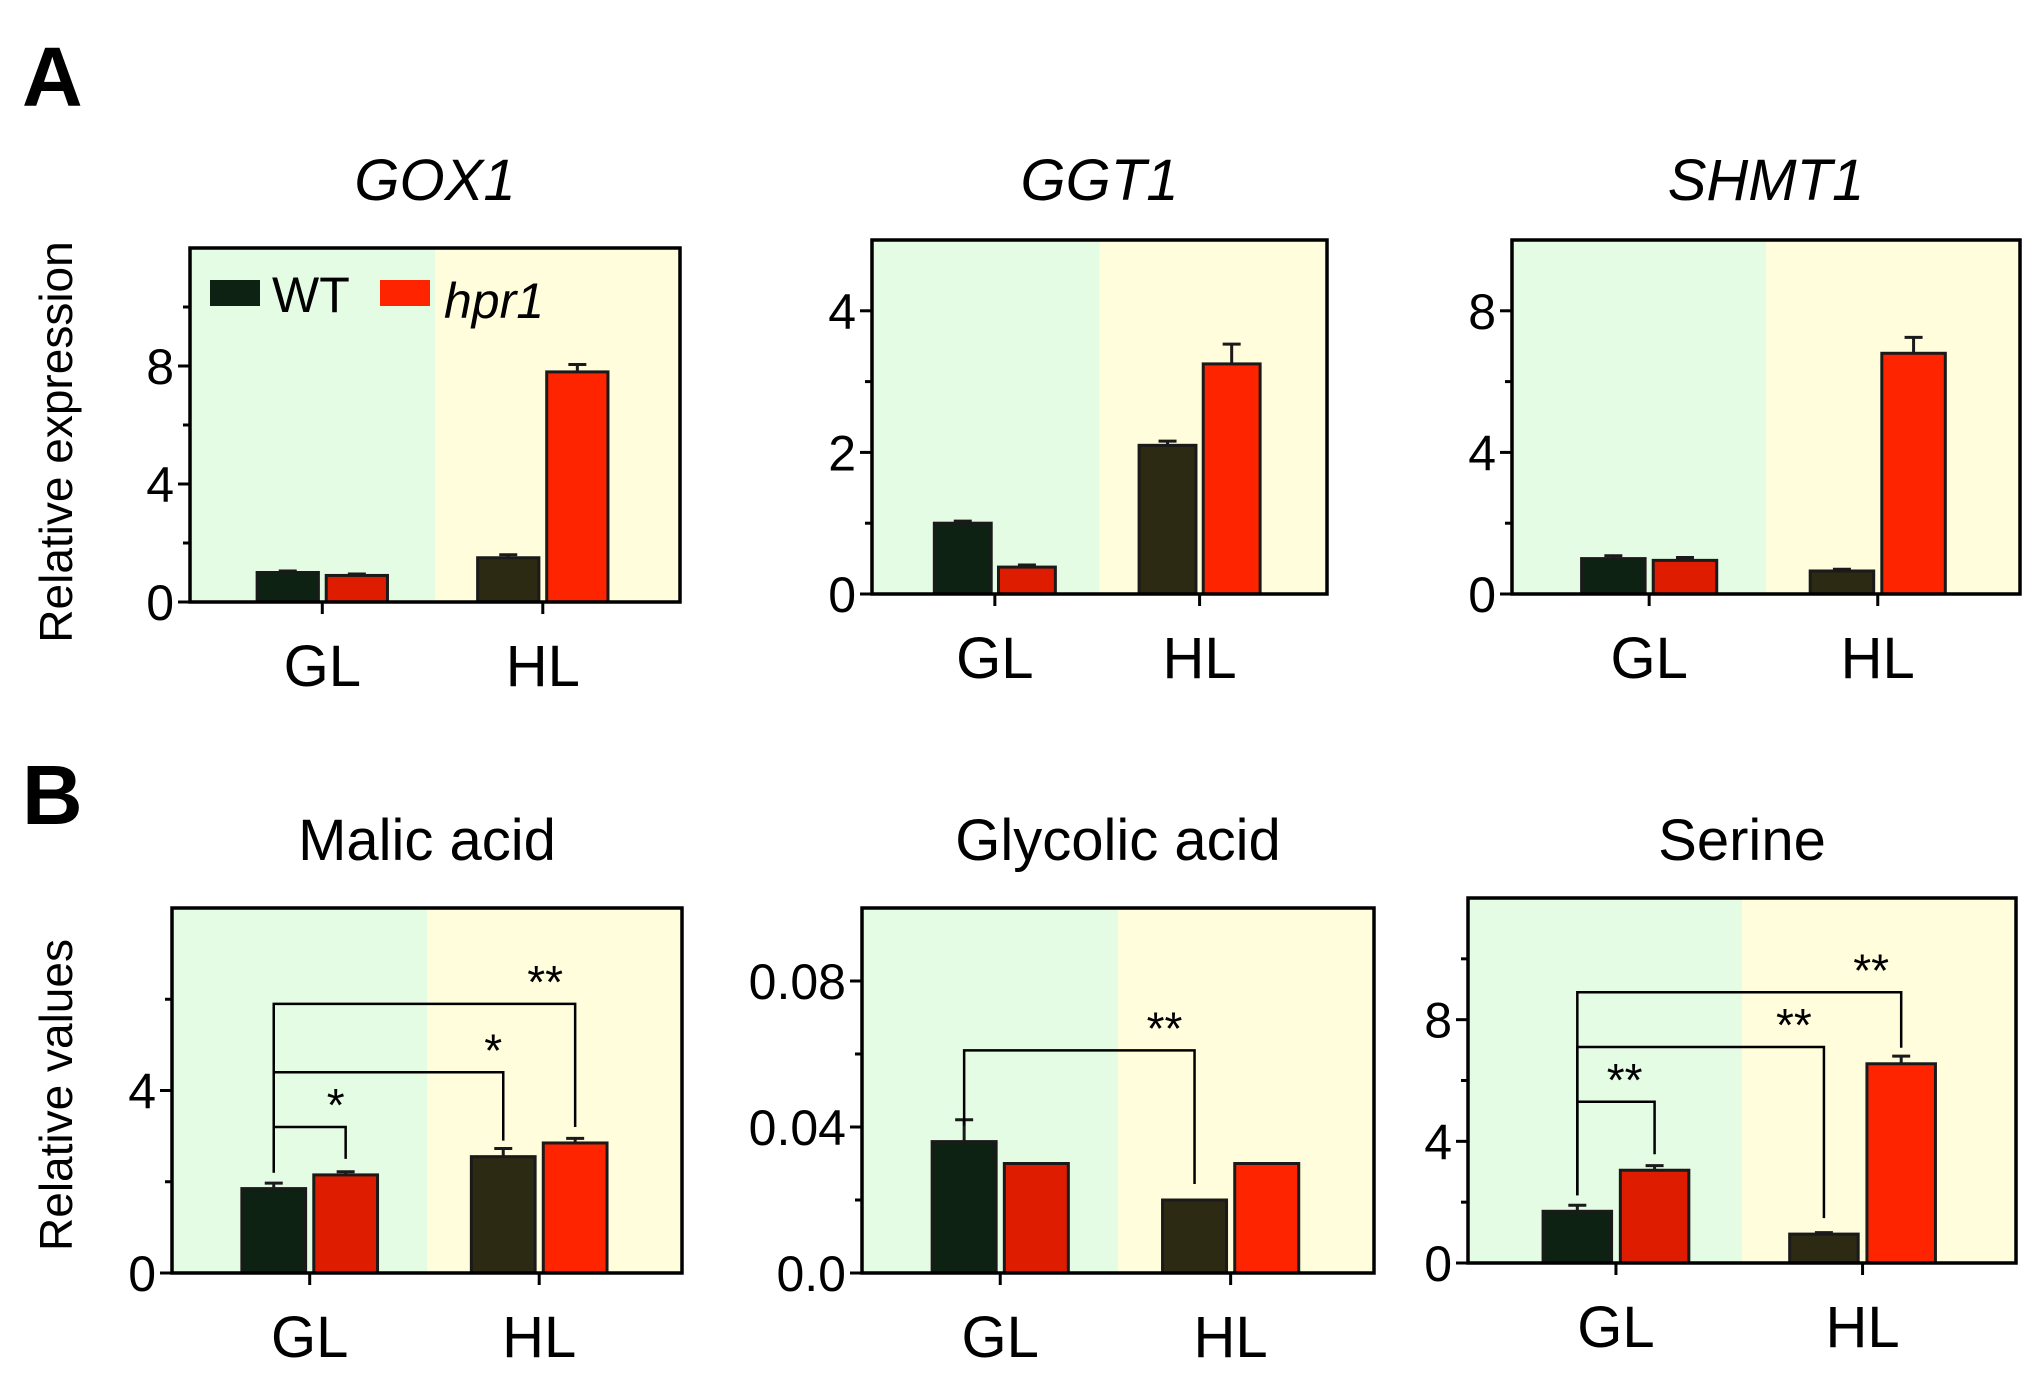 The height and width of the screenshot is (1383, 2034). What do you see at coordinates (797, 1128) in the screenshot?
I see `y-tick-label: 0.04` at bounding box center [797, 1128].